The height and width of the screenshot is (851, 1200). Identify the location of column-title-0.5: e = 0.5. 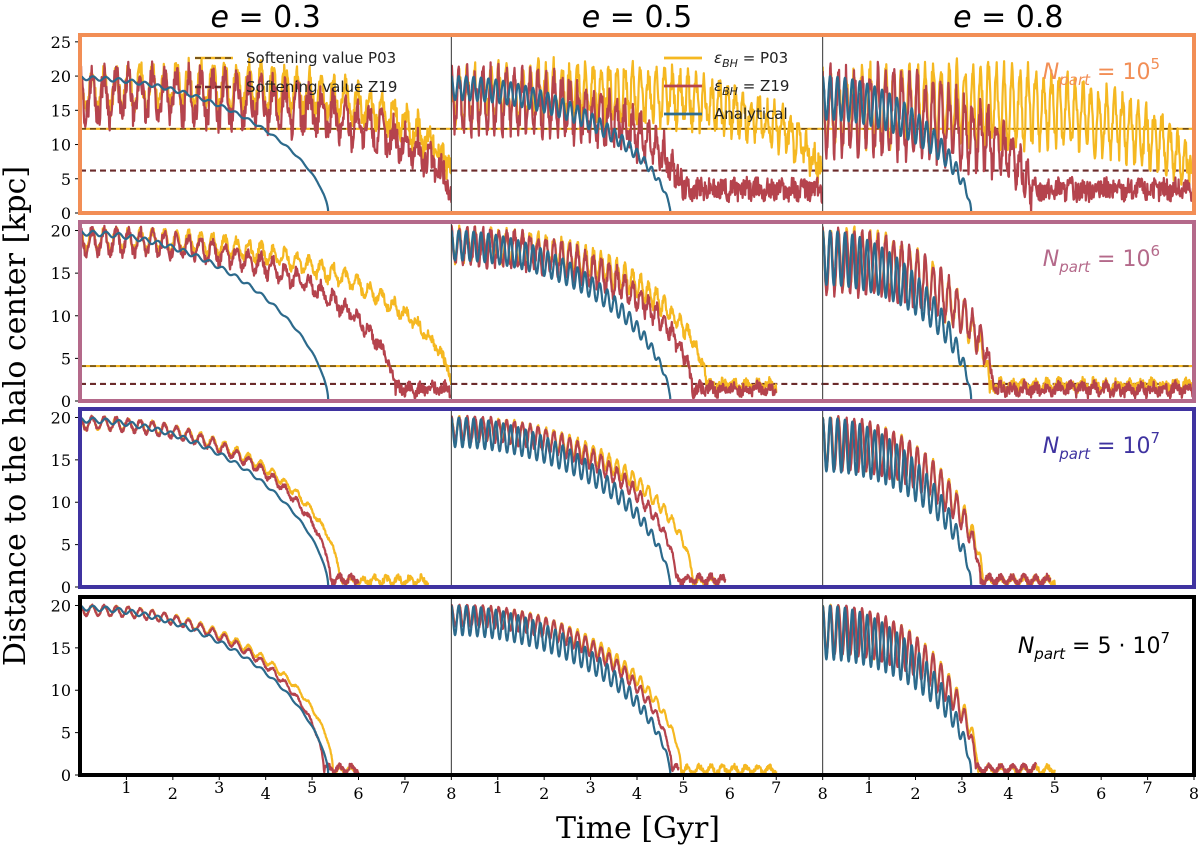
(637, 17).